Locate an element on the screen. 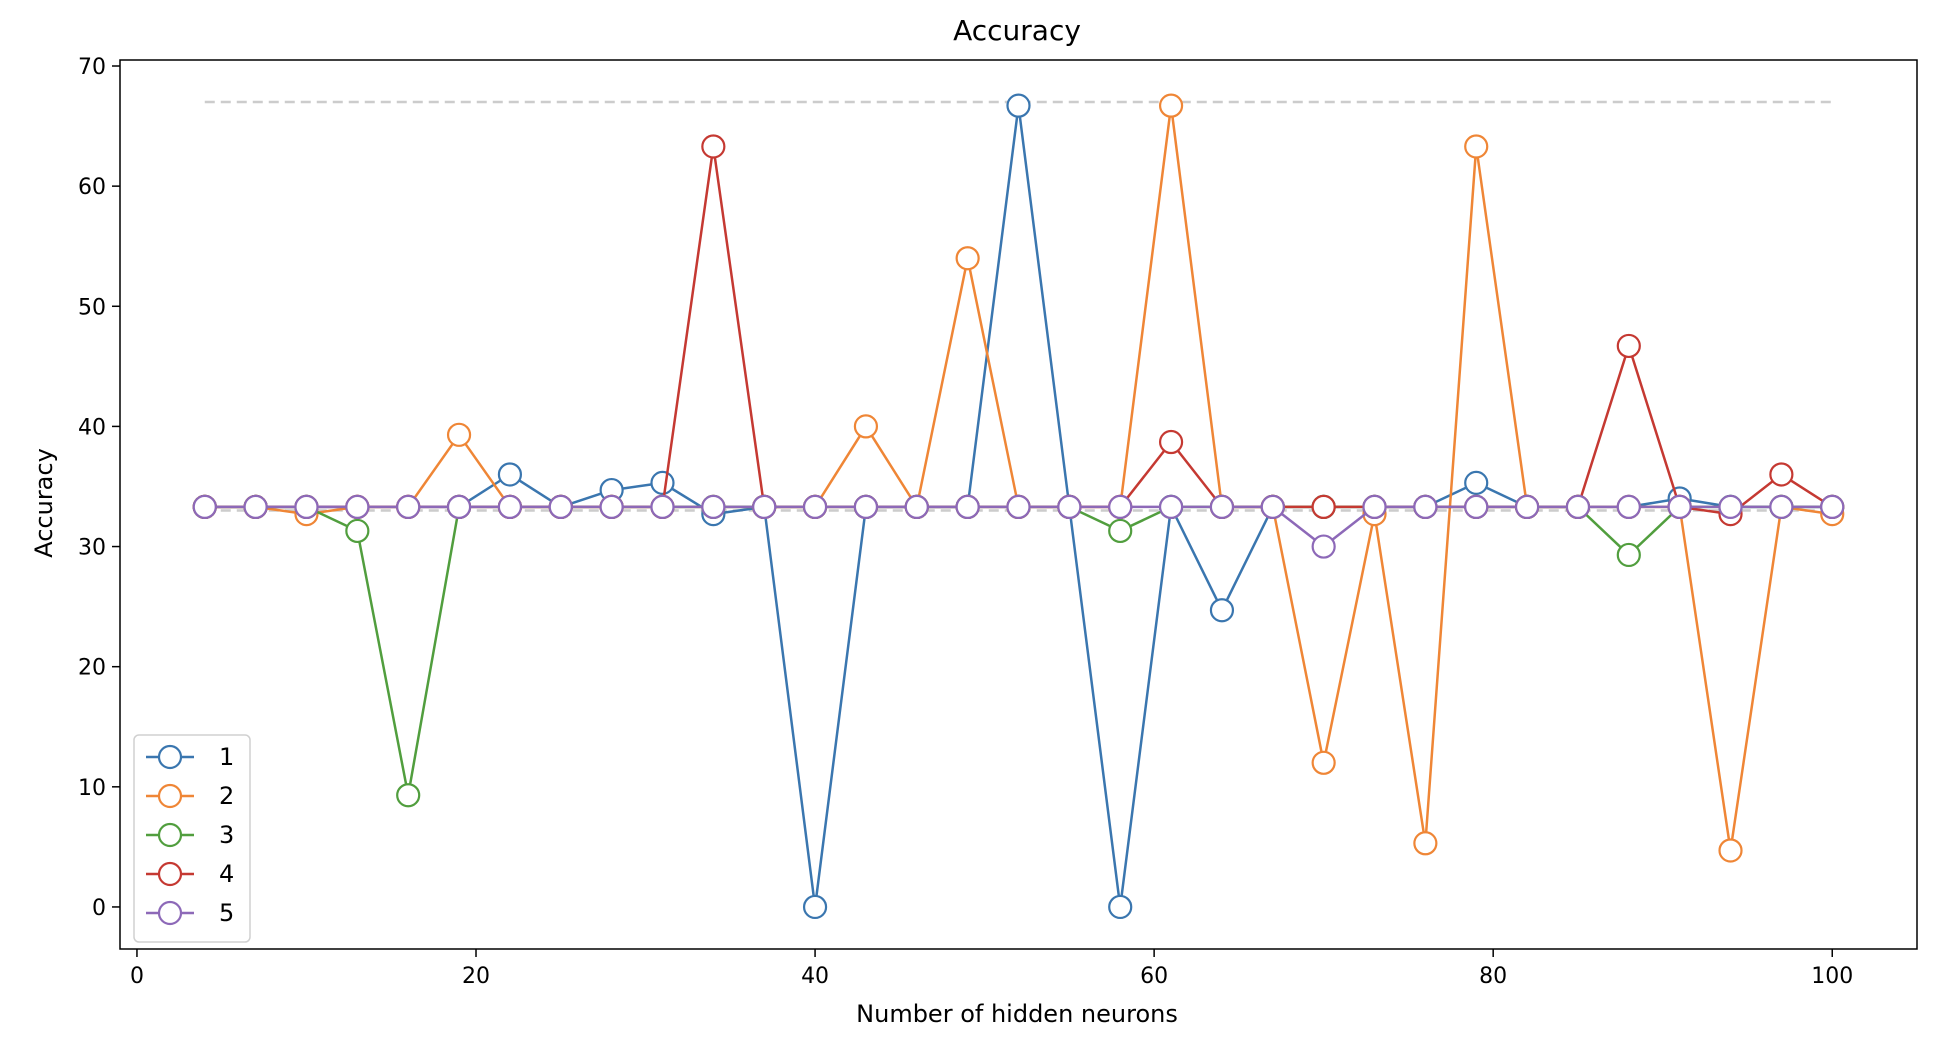 The image size is (1950, 1040). legend-label: 5 is located at coordinates (226, 913).